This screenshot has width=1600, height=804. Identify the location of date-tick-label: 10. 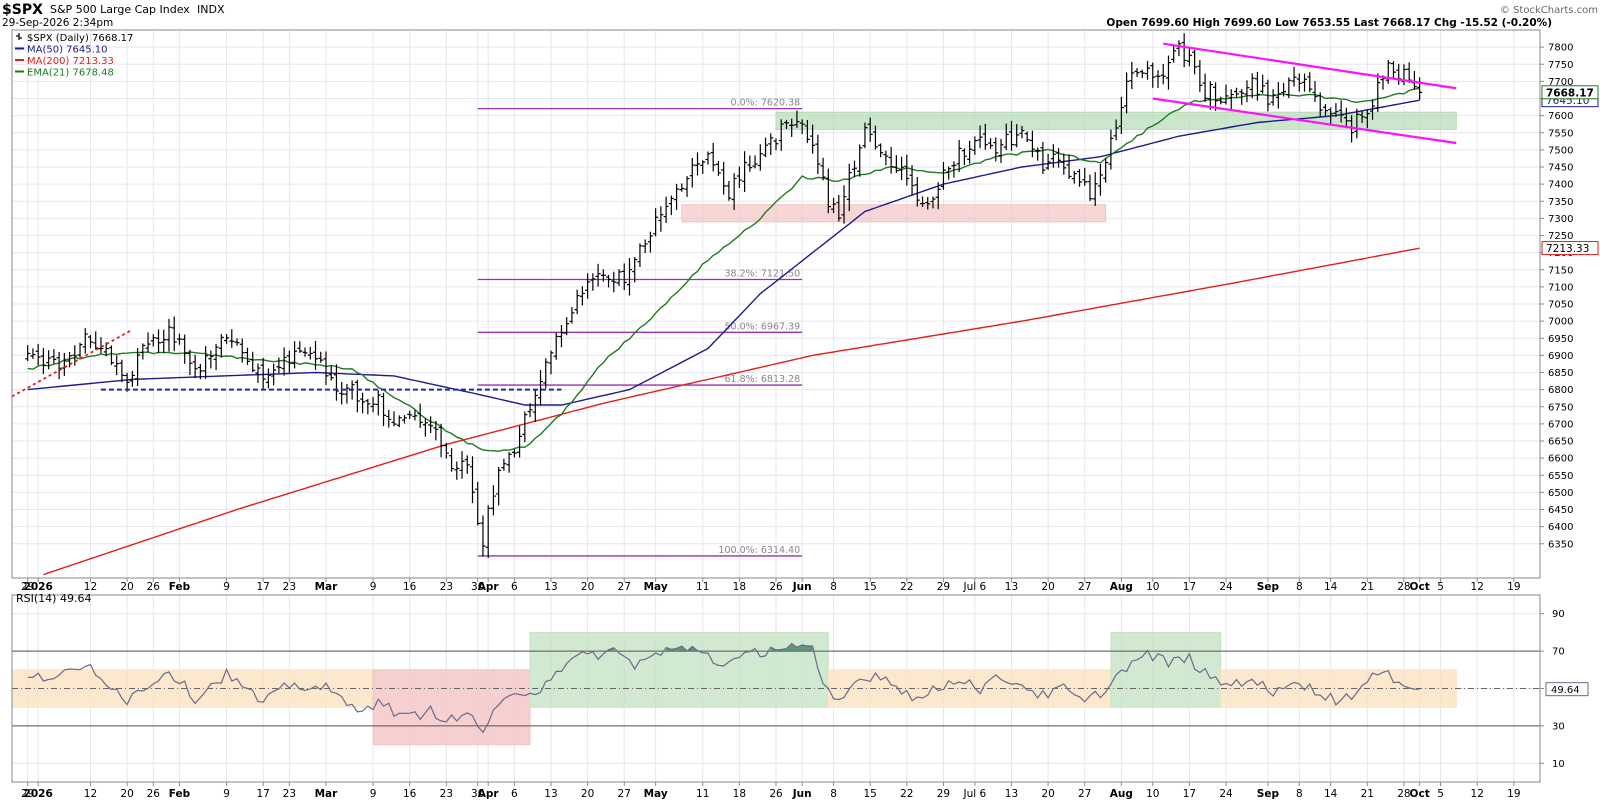
(1152, 587).